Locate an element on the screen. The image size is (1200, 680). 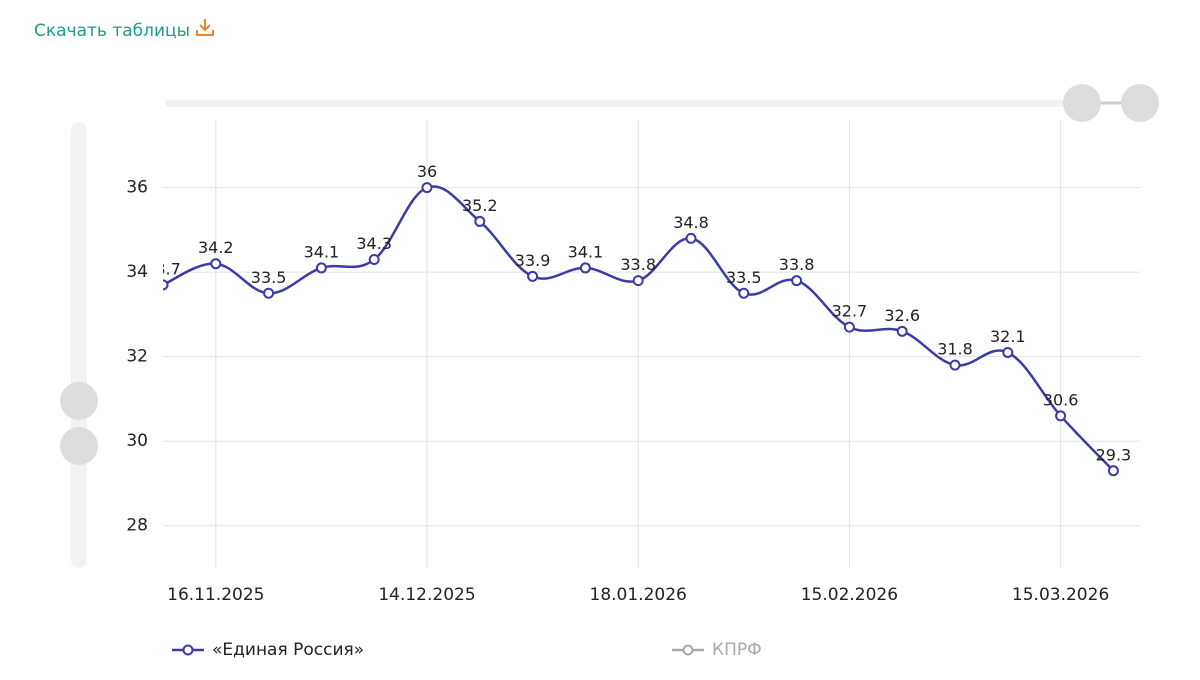
data-label: 34.8 is located at coordinates (691, 222).